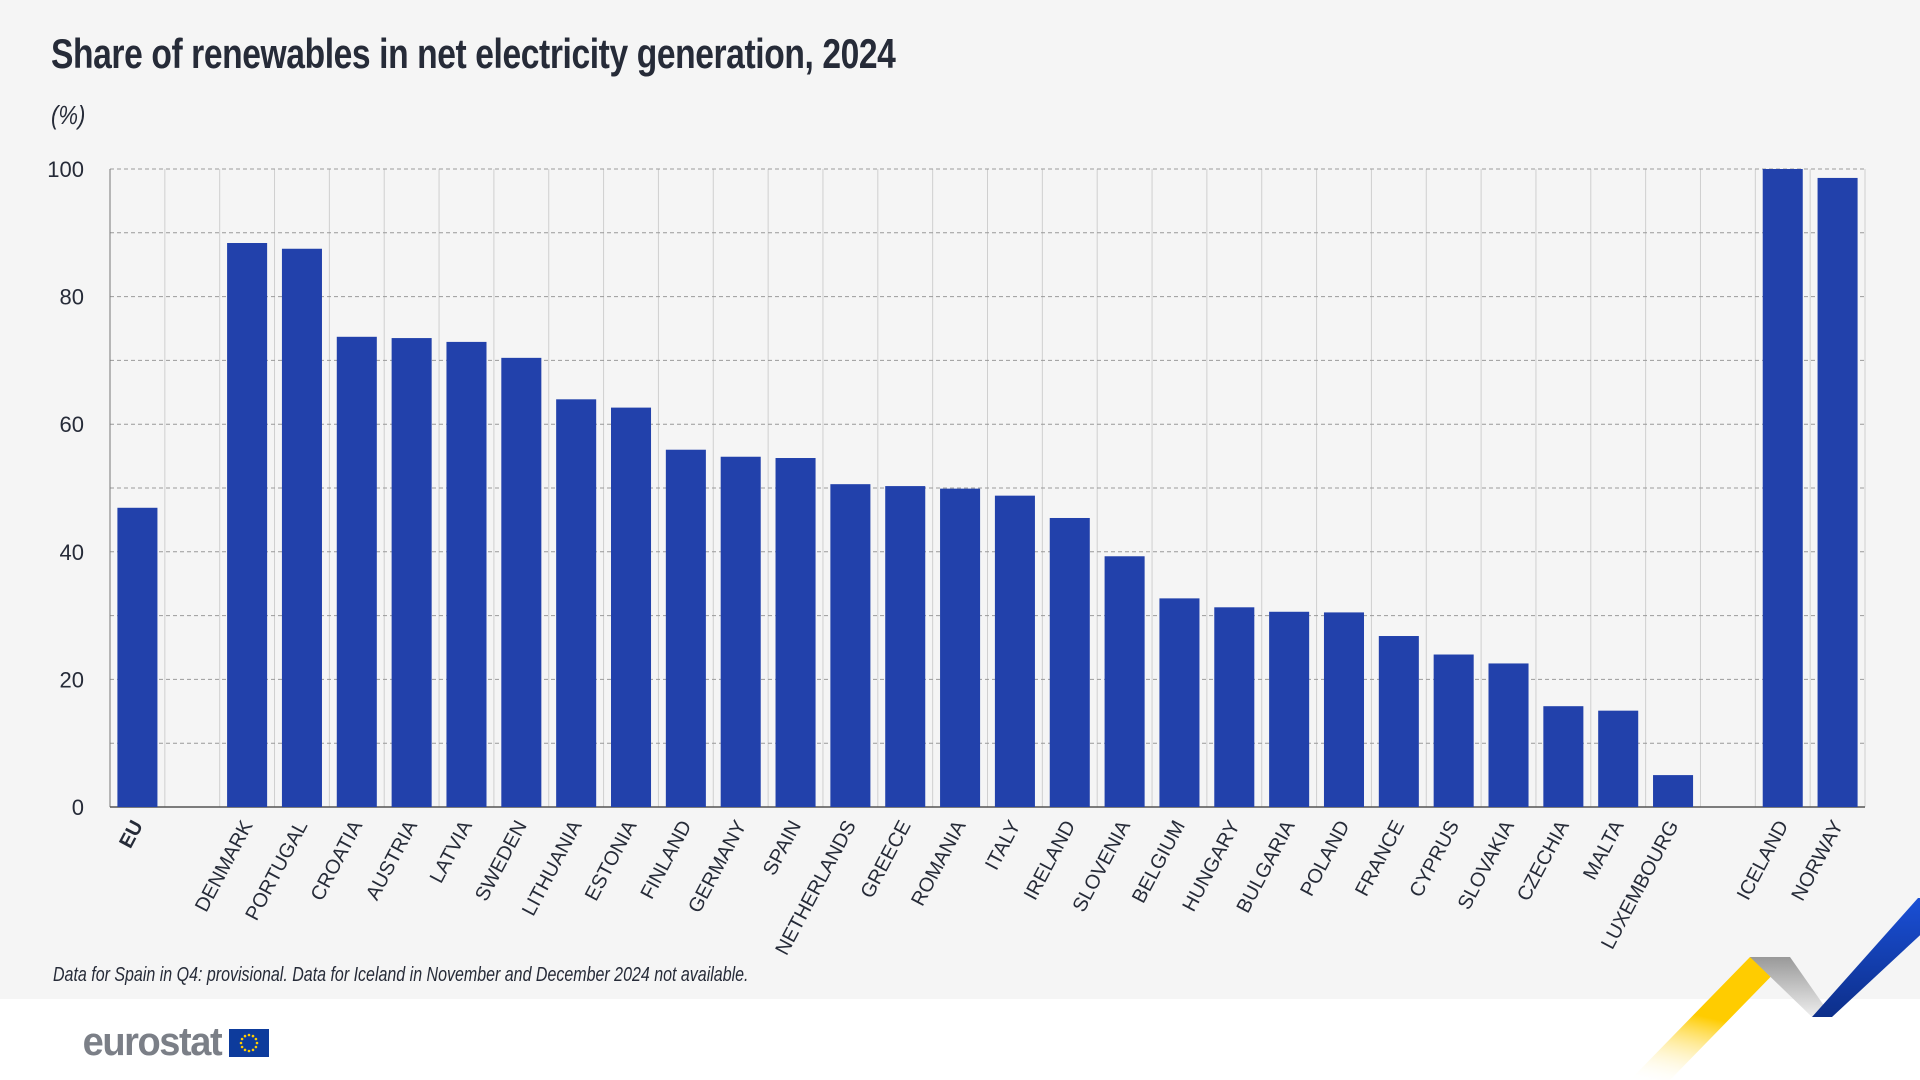  Describe the element at coordinates (72, 424) in the screenshot. I see `y-tick-label: 60` at that location.